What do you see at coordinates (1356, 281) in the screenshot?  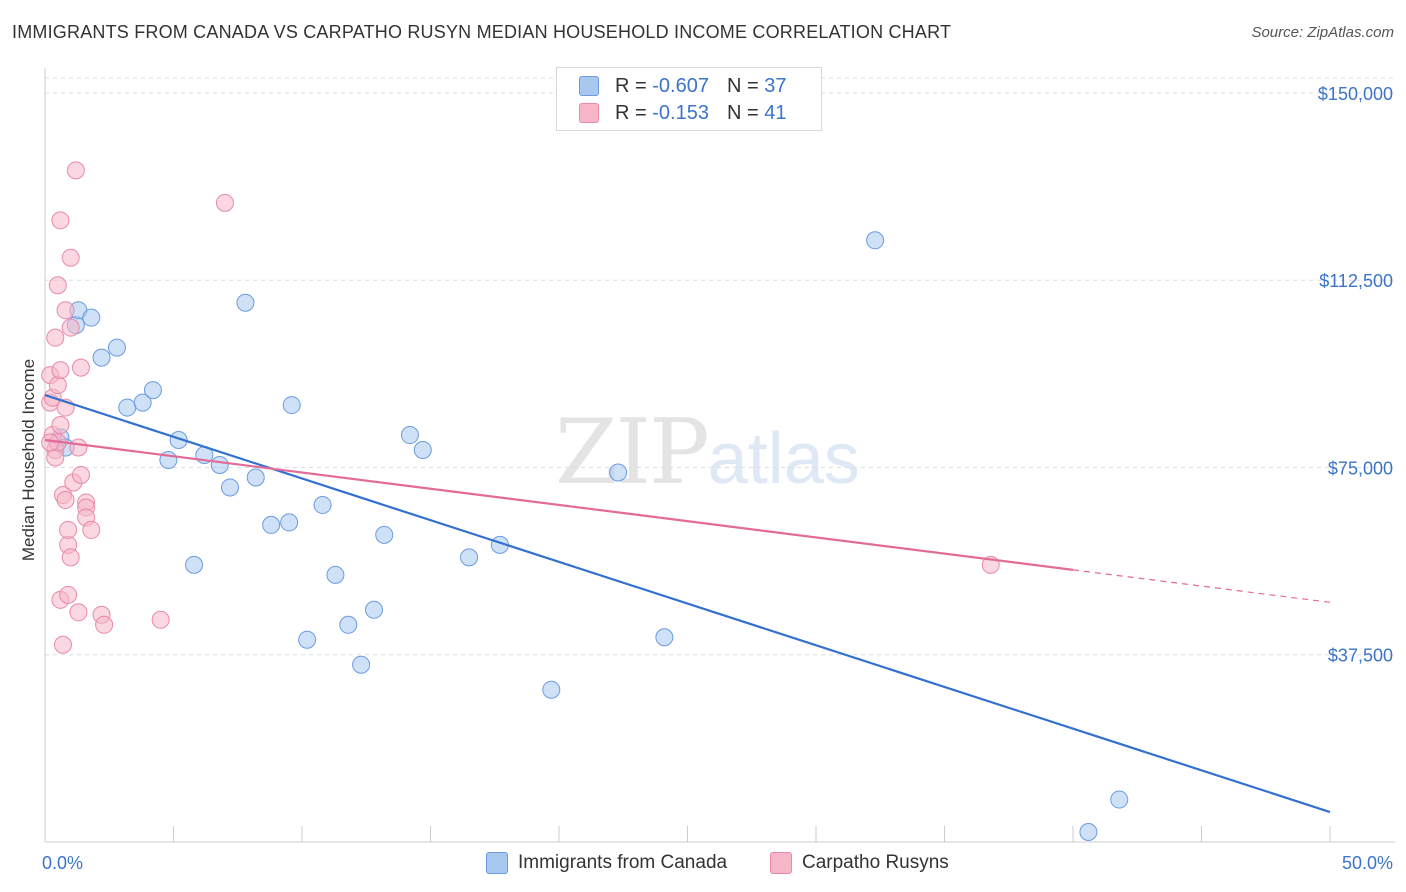 I see `y-tick-label: $112,500` at bounding box center [1356, 281].